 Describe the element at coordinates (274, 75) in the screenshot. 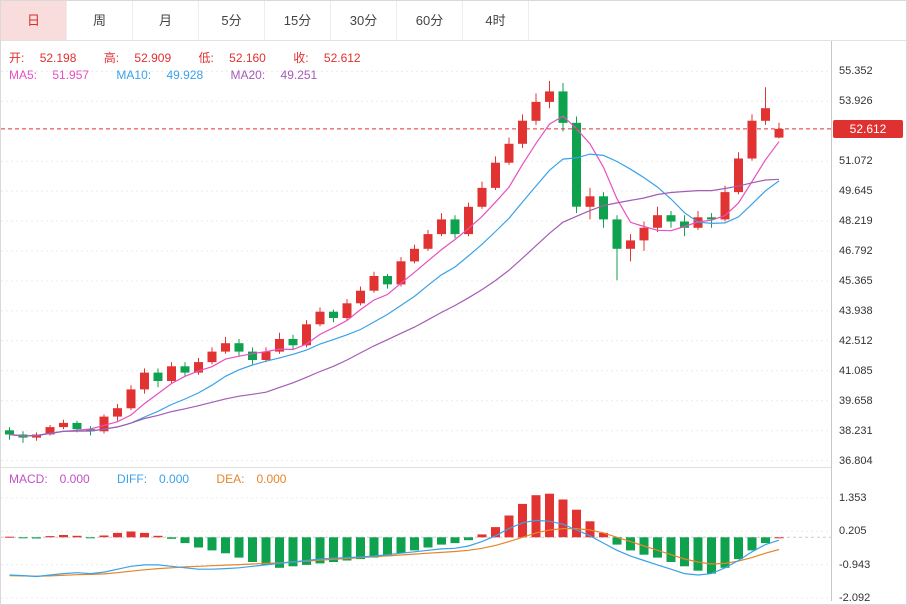

I see `ma20-readout: MA20: 49.251` at that location.